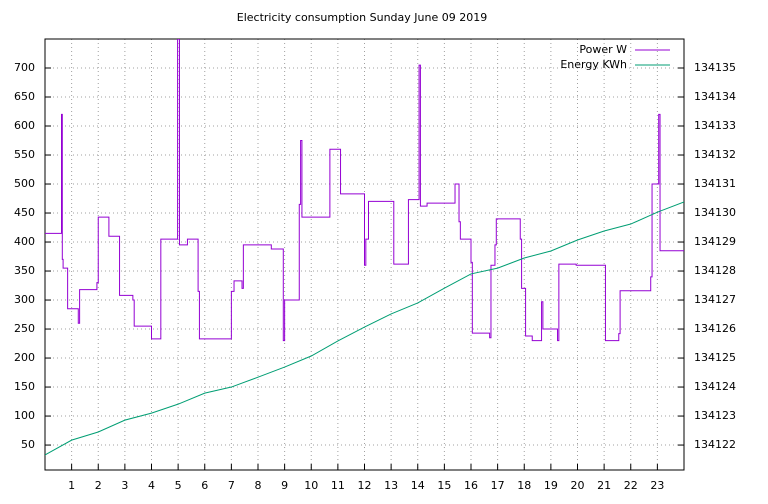 The height and width of the screenshot is (504, 768). Describe the element at coordinates (204, 485) in the screenshot. I see `x-tick-label: 6` at that location.